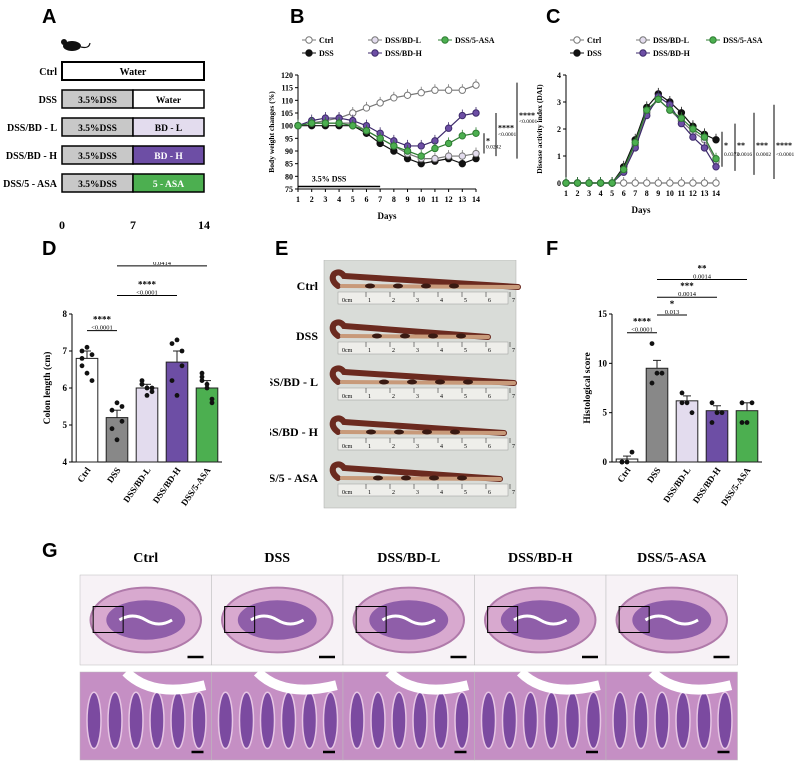 The width and height of the screenshot is (800, 765). I want to click on x-tick-label: 3, so click(325, 199).